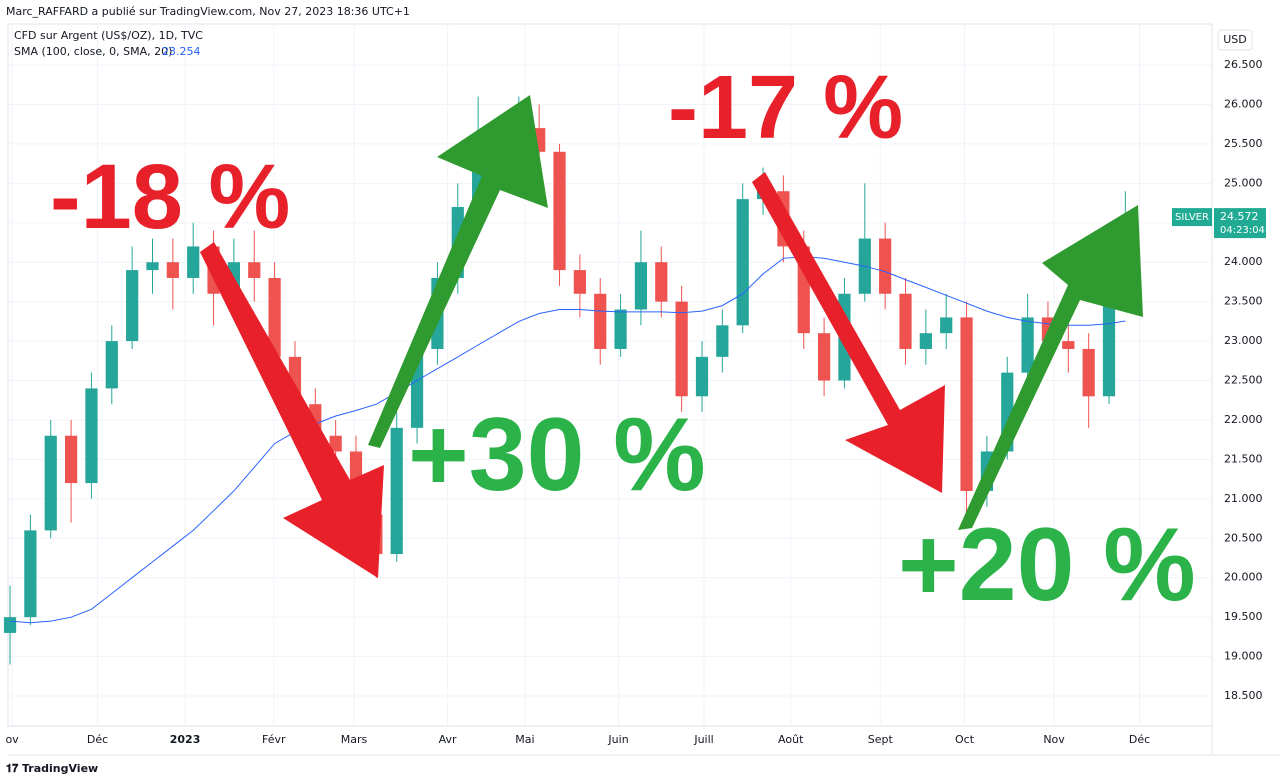 This screenshot has width=1280, height=784. I want to click on x-tick-label: Oct, so click(965, 739).